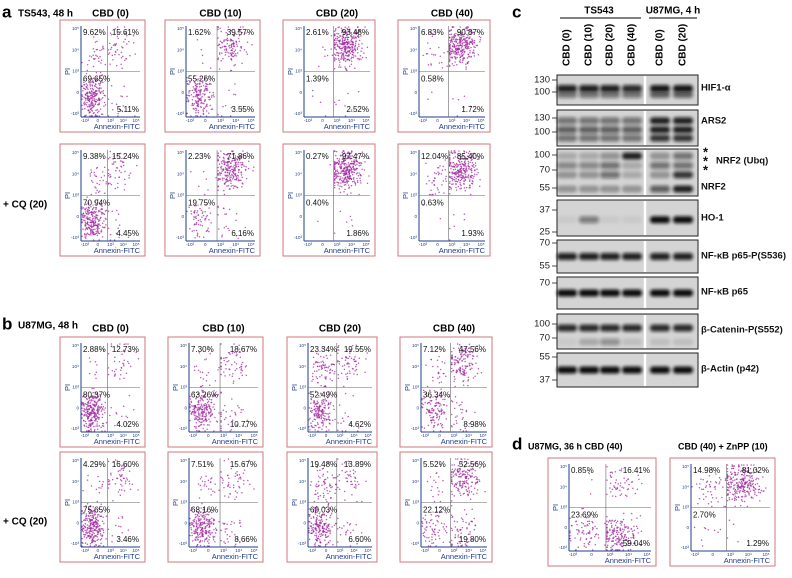  Describe the element at coordinates (317, 203) in the screenshot. I see `quadrant-ll: 0.40%` at that location.